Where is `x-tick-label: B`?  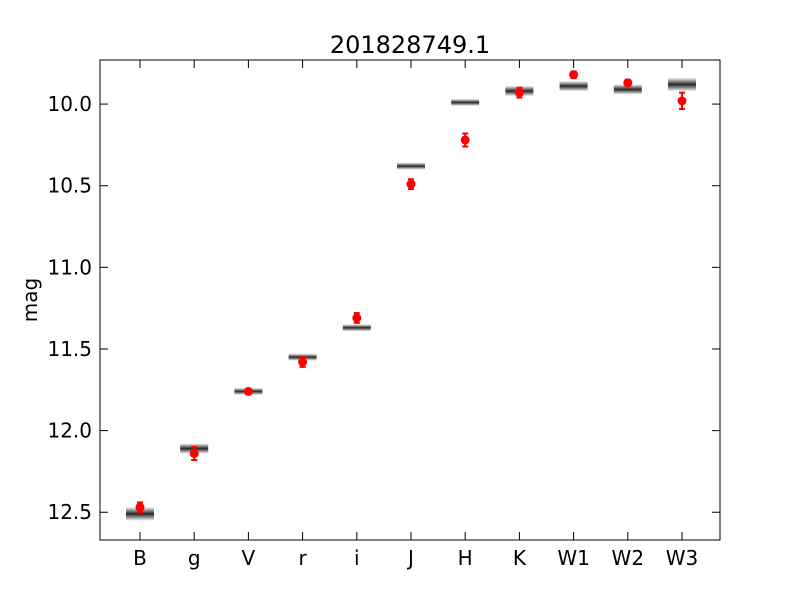 x-tick-label: B is located at coordinates (140, 558).